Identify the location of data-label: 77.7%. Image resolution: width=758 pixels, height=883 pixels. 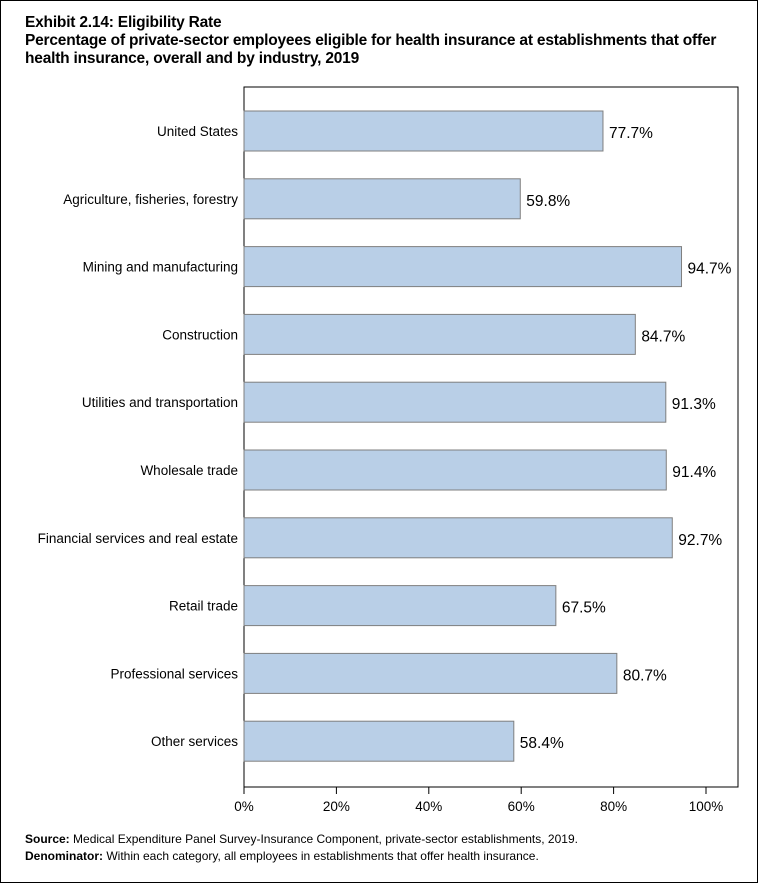
(631, 133).